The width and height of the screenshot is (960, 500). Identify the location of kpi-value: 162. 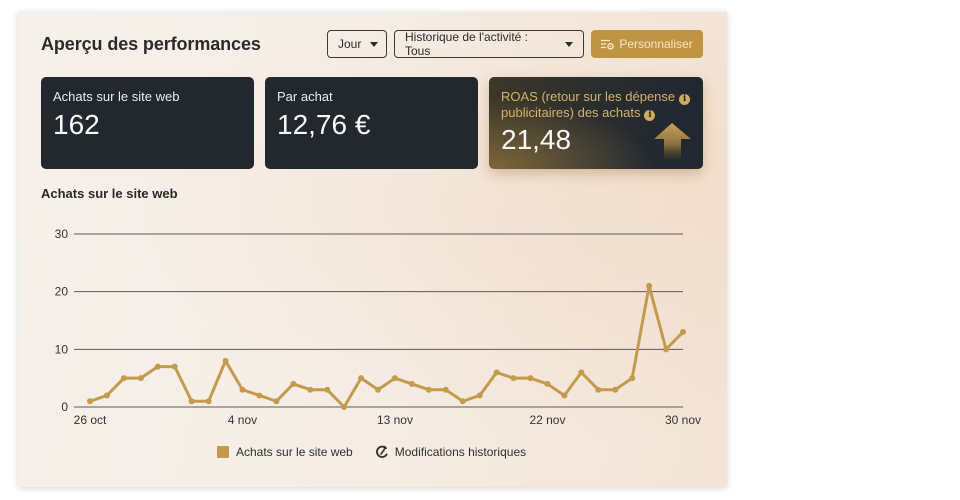
(76, 124).